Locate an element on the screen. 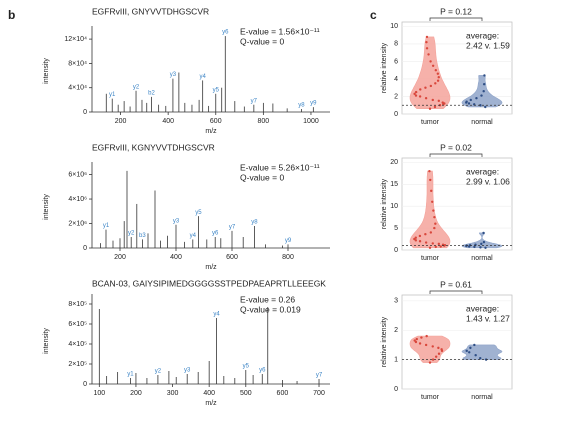 The image size is (573, 429). annotation: Q-value = 0.019 is located at coordinates (270, 309).